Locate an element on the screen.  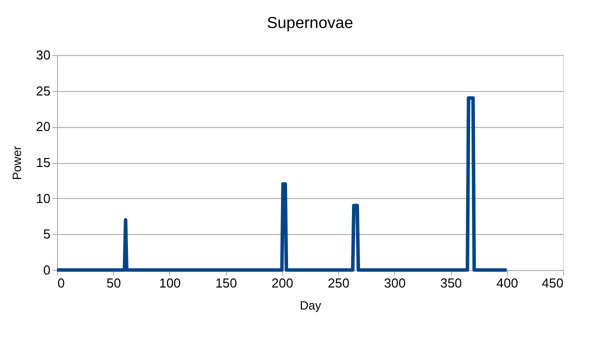
x-tick-label: 50 is located at coordinates (113, 283).